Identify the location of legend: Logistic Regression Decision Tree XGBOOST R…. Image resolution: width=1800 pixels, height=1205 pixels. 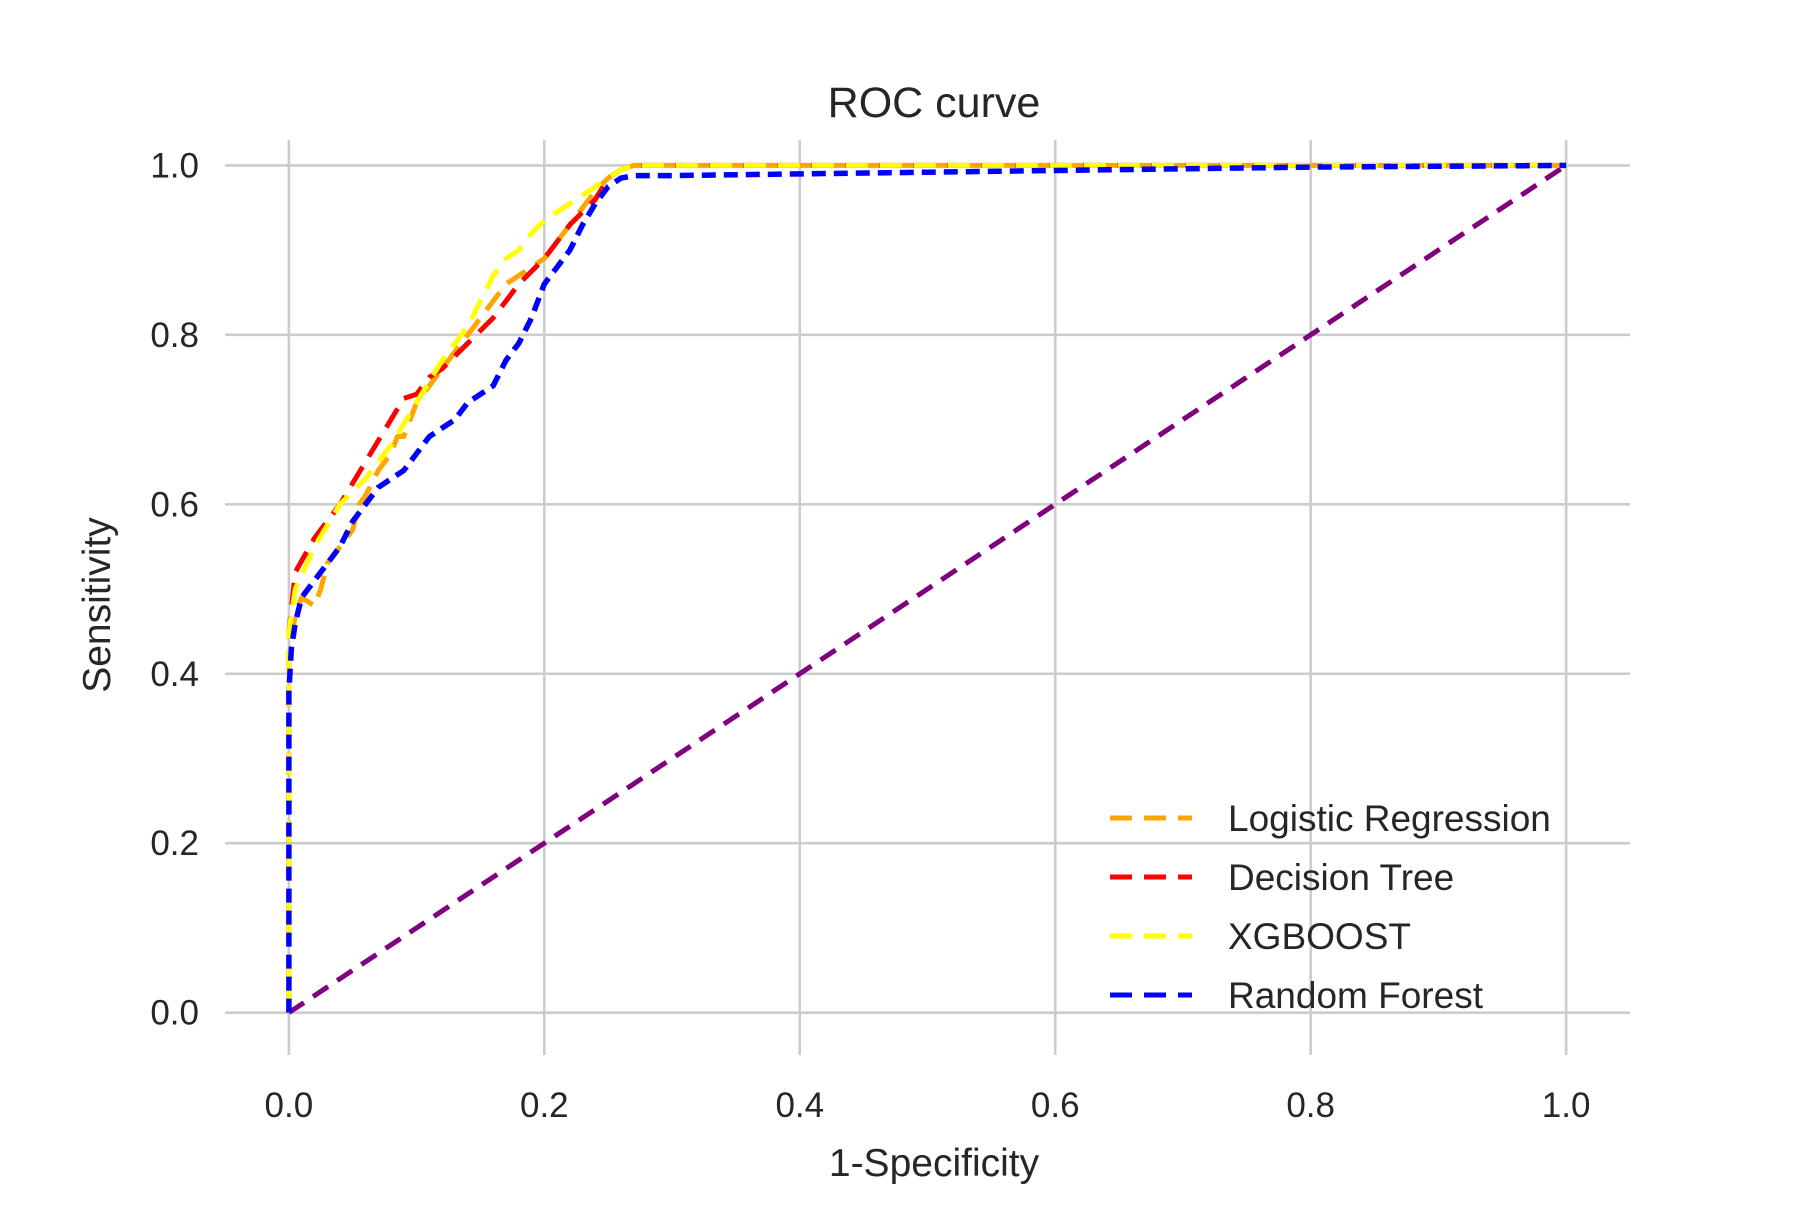
(1330, 907).